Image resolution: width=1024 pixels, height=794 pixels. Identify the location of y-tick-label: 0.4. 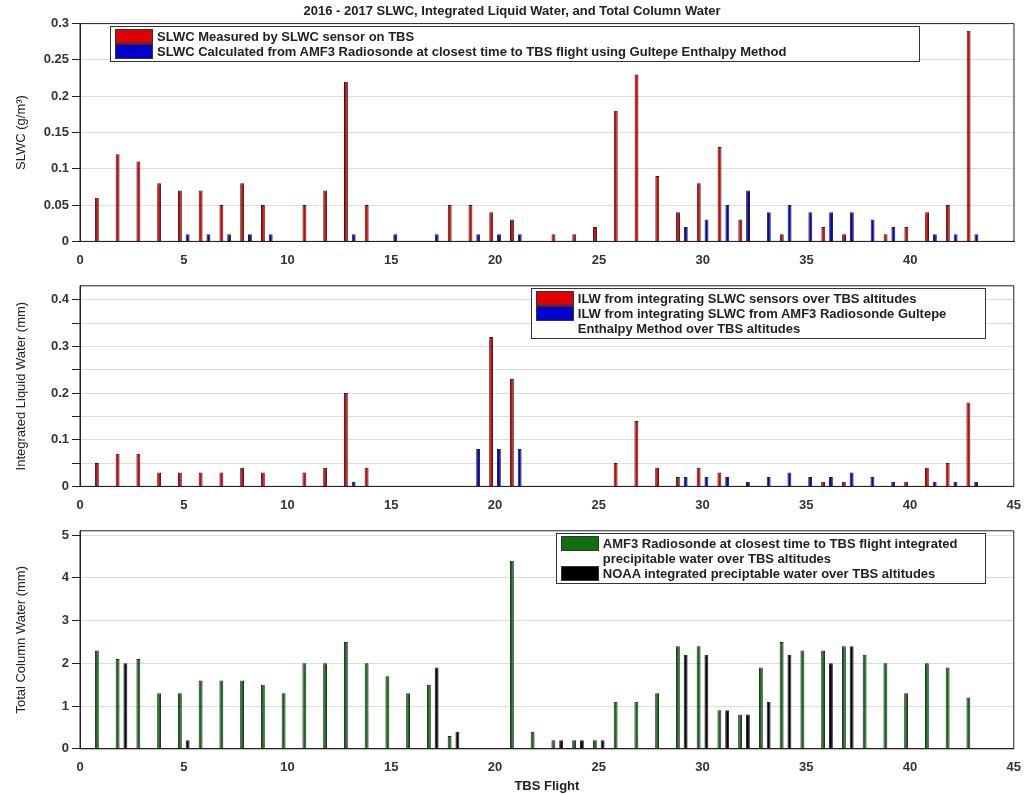
(60, 299).